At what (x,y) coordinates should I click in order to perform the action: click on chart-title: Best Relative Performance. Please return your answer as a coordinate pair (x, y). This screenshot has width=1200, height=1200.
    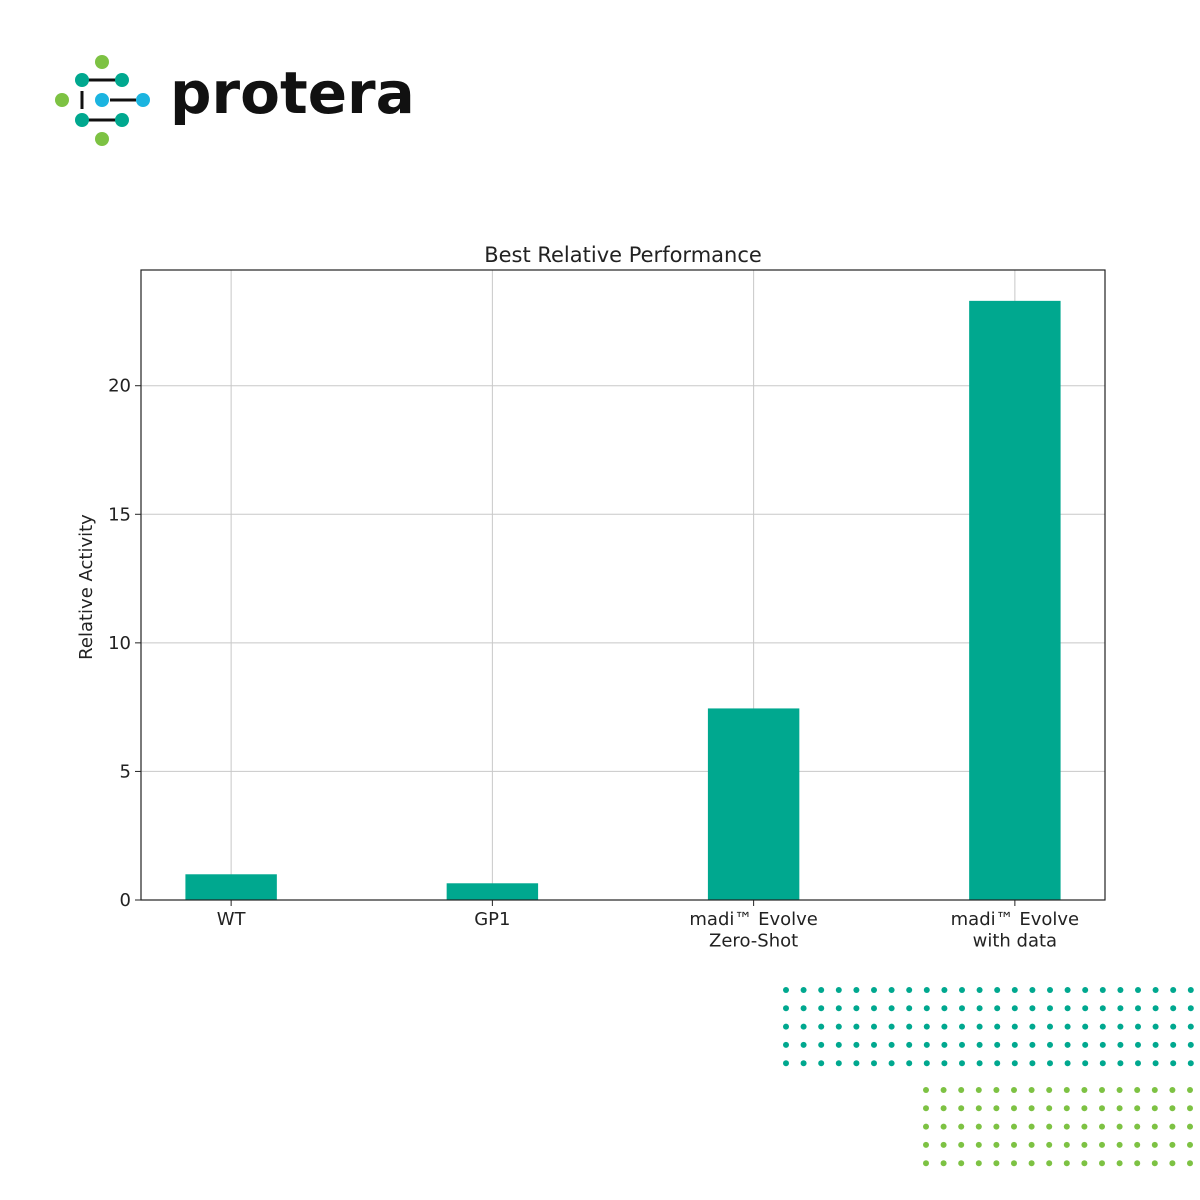
    Looking at the image, I should click on (623, 255).